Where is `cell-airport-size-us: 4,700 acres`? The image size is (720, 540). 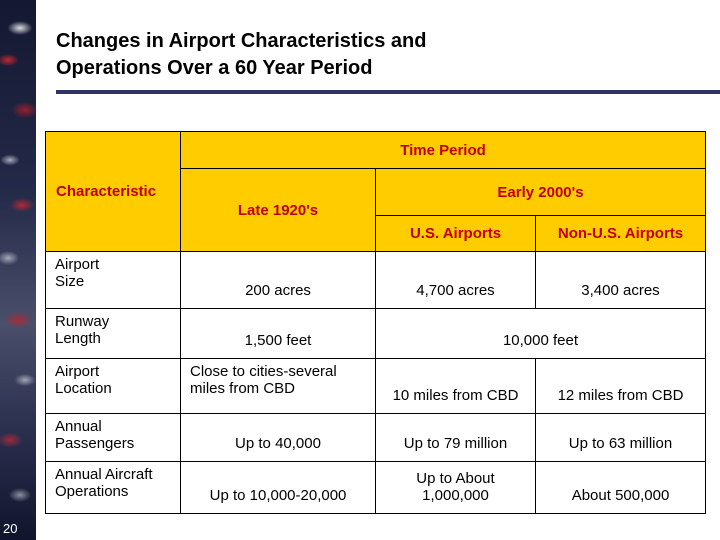
cell-airport-size-us: 4,700 acres is located at coordinates (455, 280).